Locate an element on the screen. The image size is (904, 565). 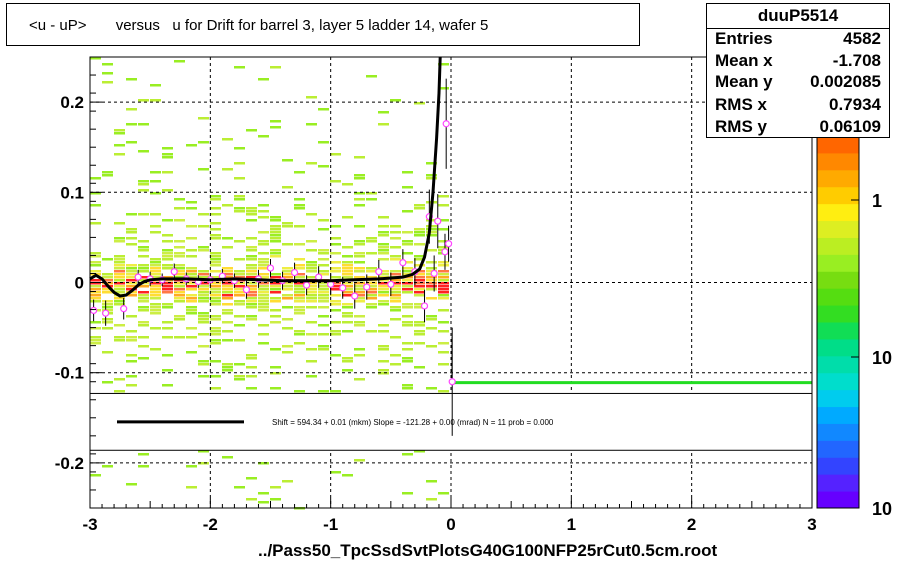
stats-row-mean-x: Mean x -1.708 is located at coordinates (798, 62).